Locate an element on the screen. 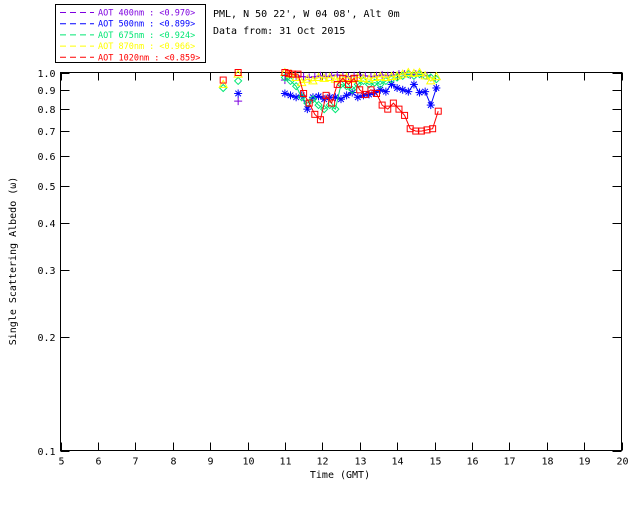  legend-entry: AOT 400nm : <0.970> is located at coordinates (127, 14).